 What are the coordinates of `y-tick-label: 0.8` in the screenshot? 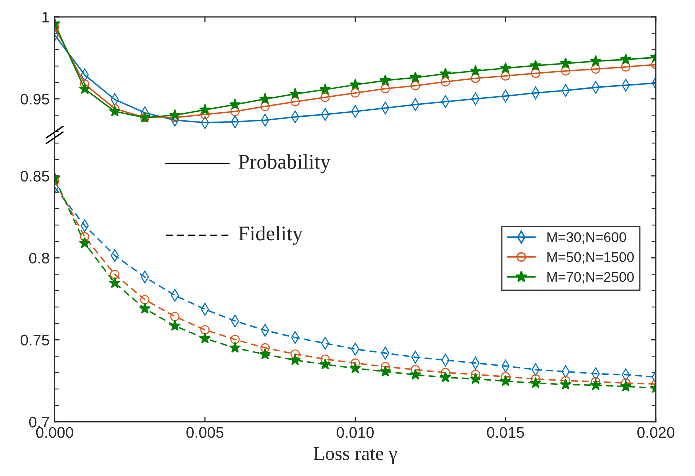 It's located at (39, 258).